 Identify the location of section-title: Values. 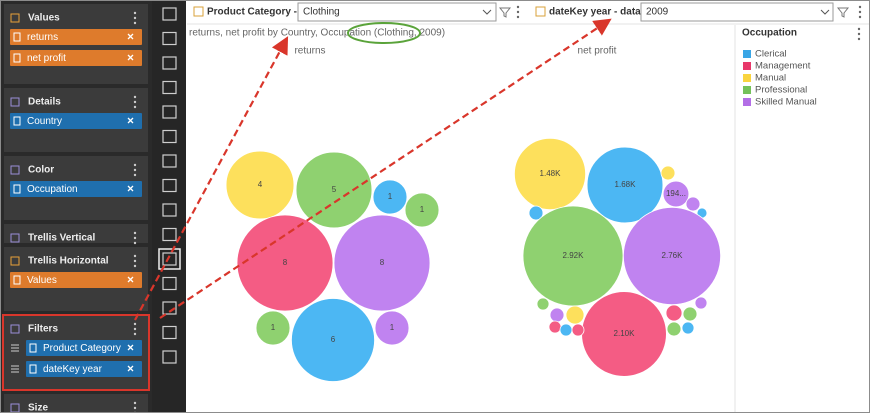
(44, 18).